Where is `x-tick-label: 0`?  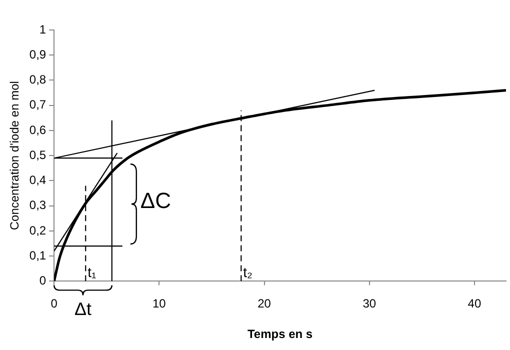
x-tick-label: 0 is located at coordinates (54, 303).